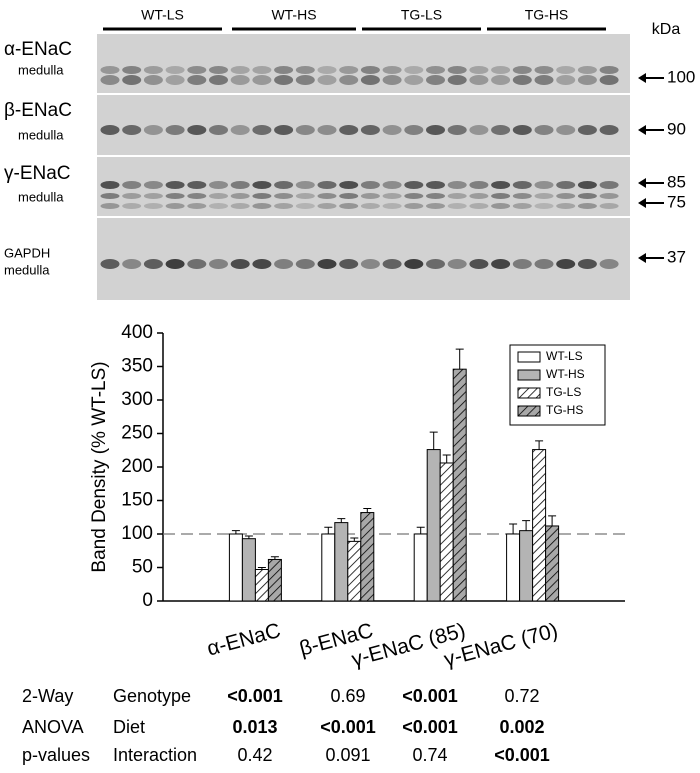  What do you see at coordinates (137, 466) in the screenshot?
I see `y-tick-label: 200` at bounding box center [137, 466].